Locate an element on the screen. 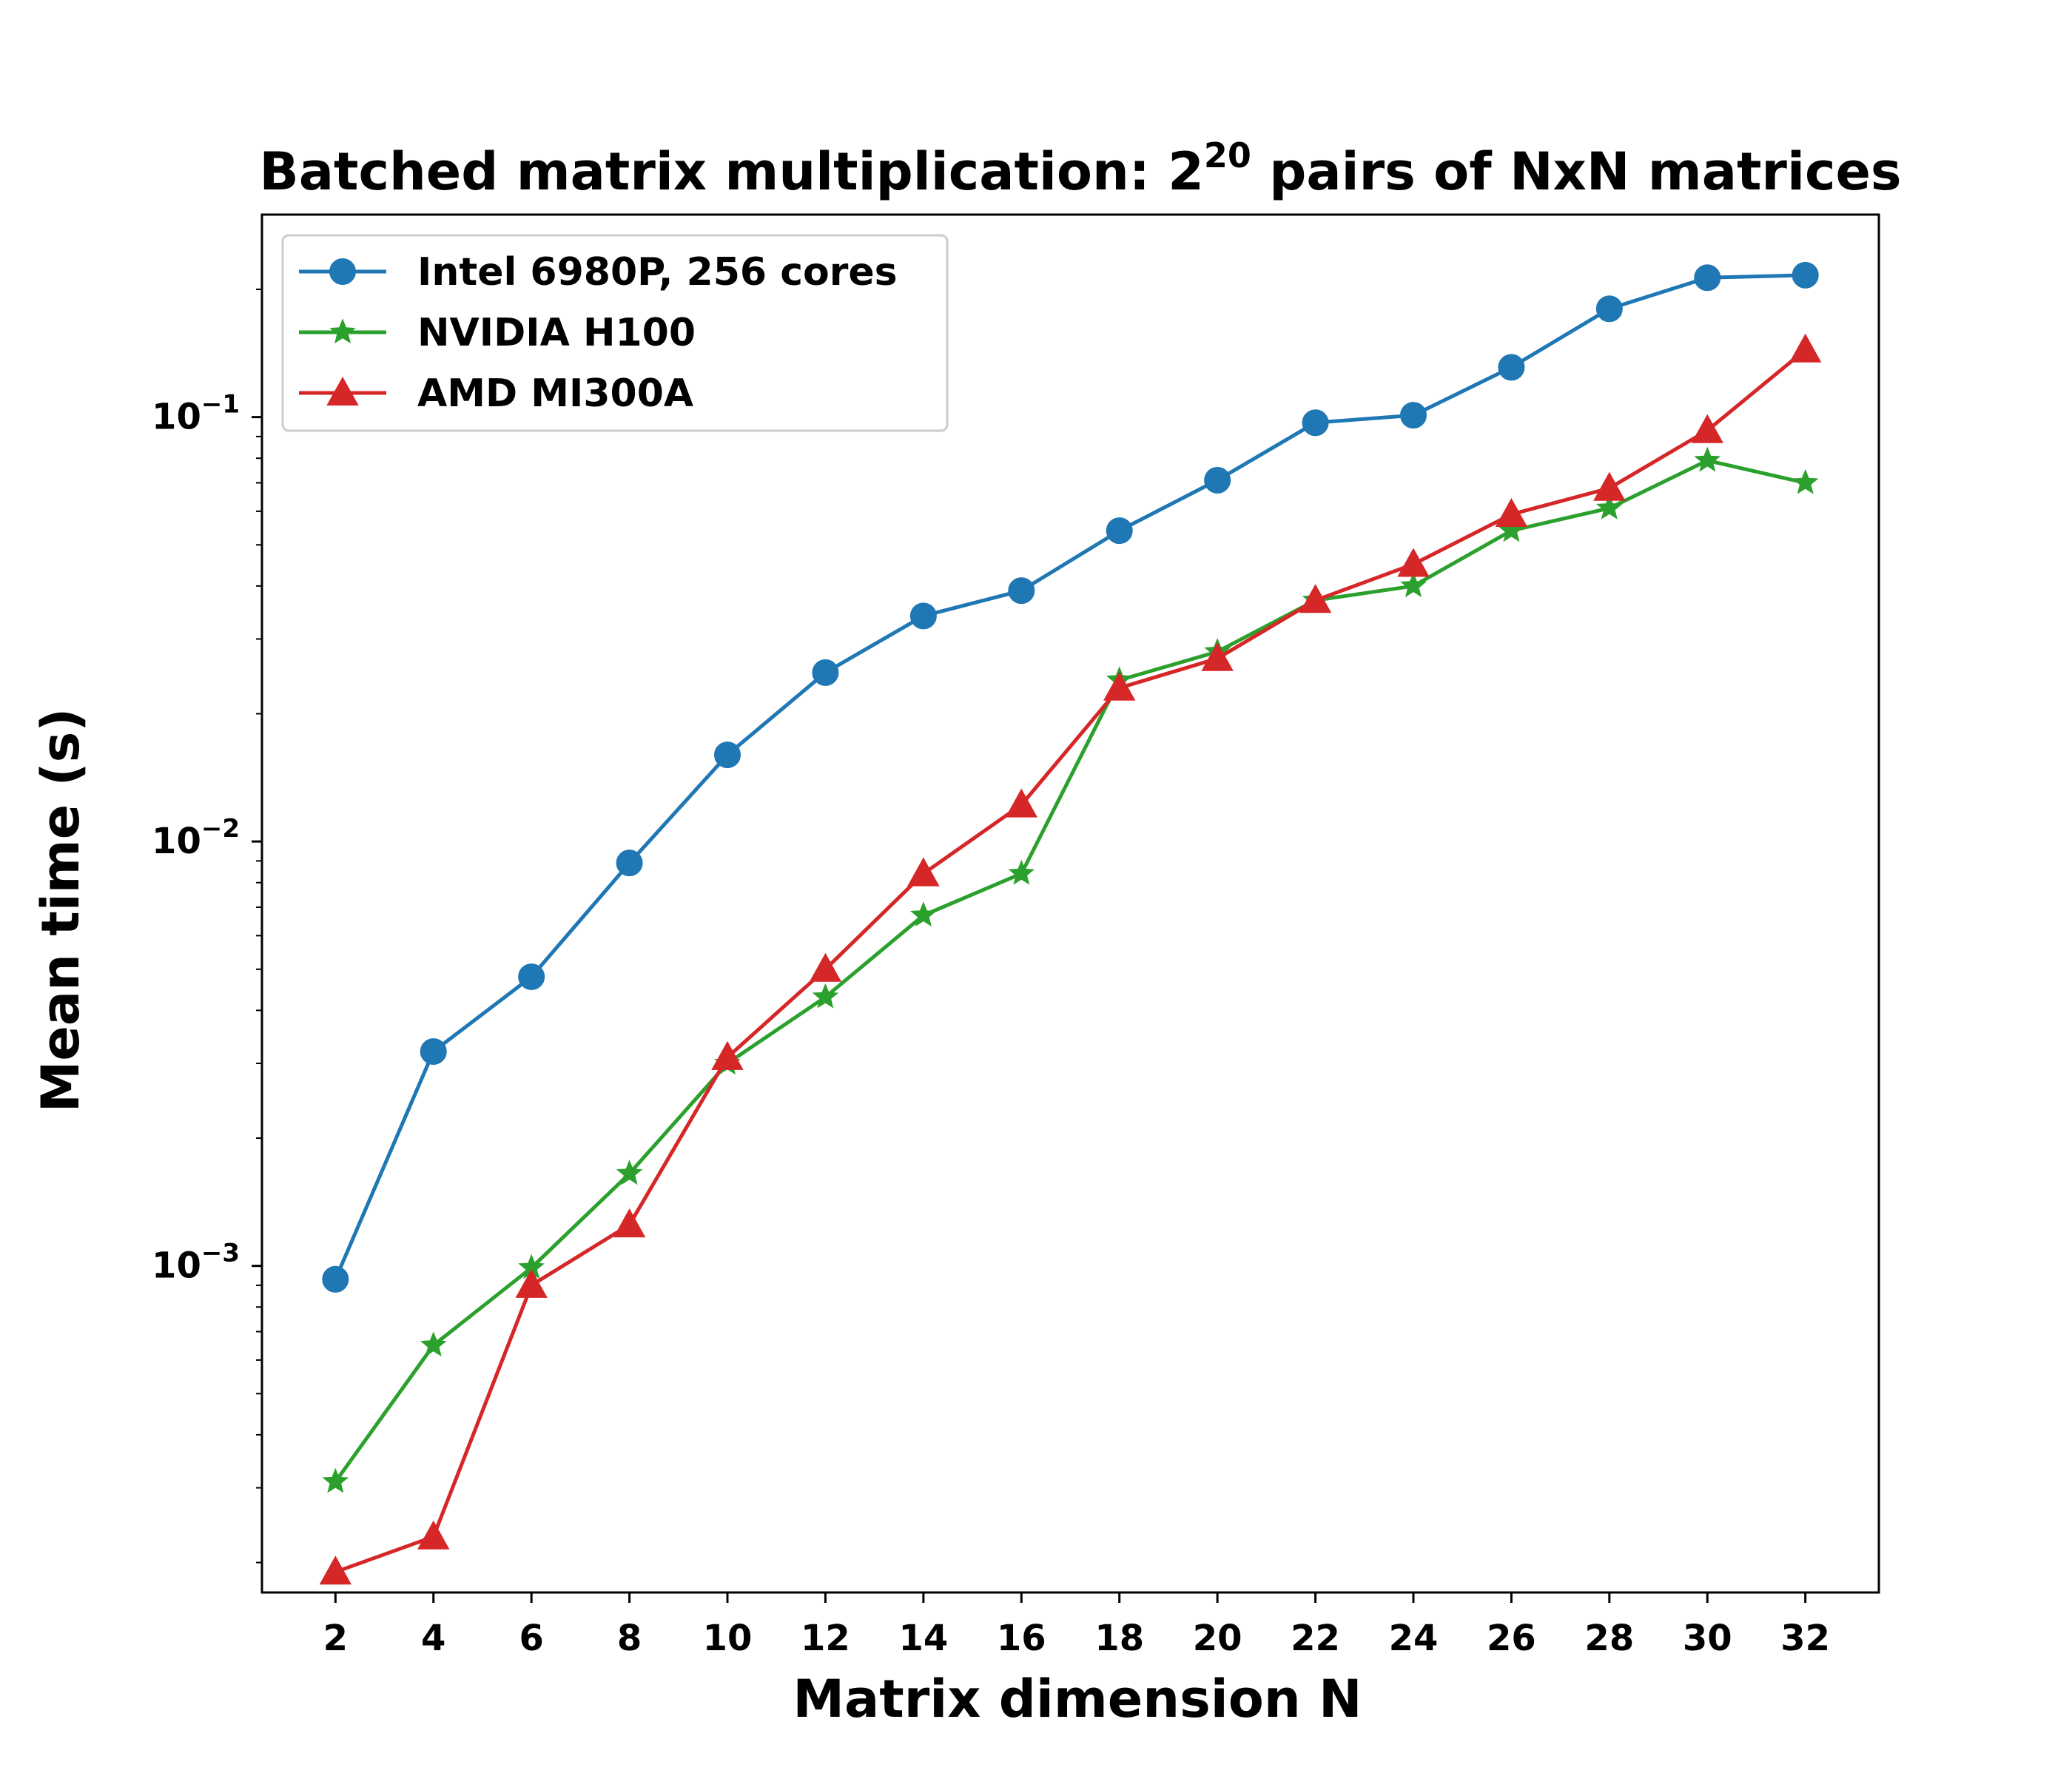 Image resolution: width=2072 pixels, height=1776 pixels. x-tick-label: 20 is located at coordinates (1217, 1638).